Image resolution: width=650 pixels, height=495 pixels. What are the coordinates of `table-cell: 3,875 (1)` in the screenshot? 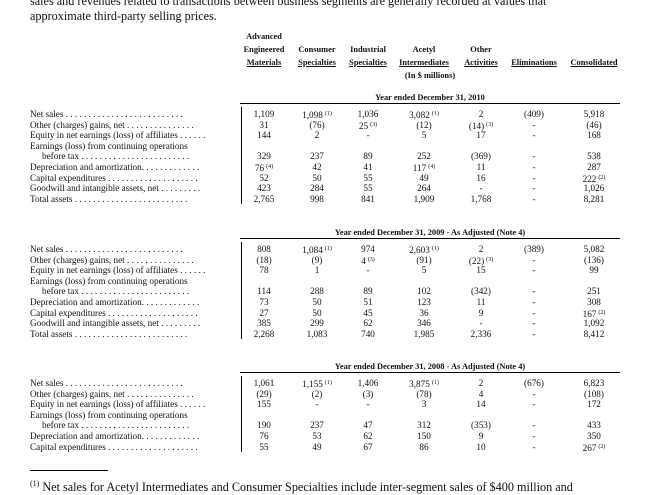 It's located at (424, 383).